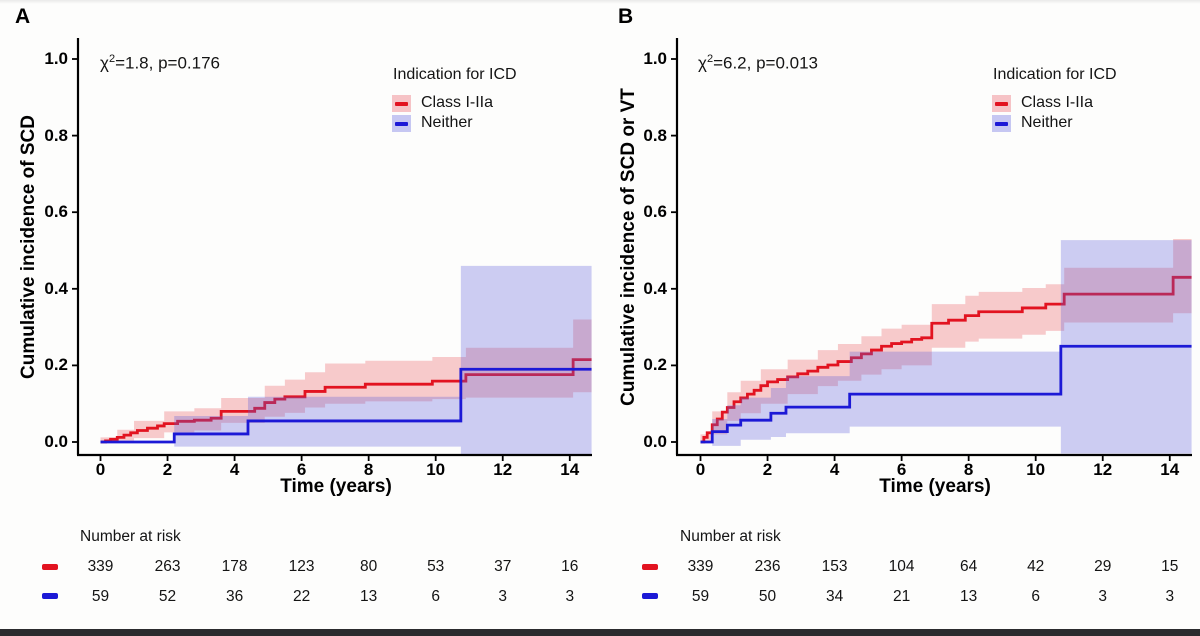  What do you see at coordinates (1036, 469) in the screenshot?
I see `panel-b-x-tick-label: 10` at bounding box center [1036, 469].